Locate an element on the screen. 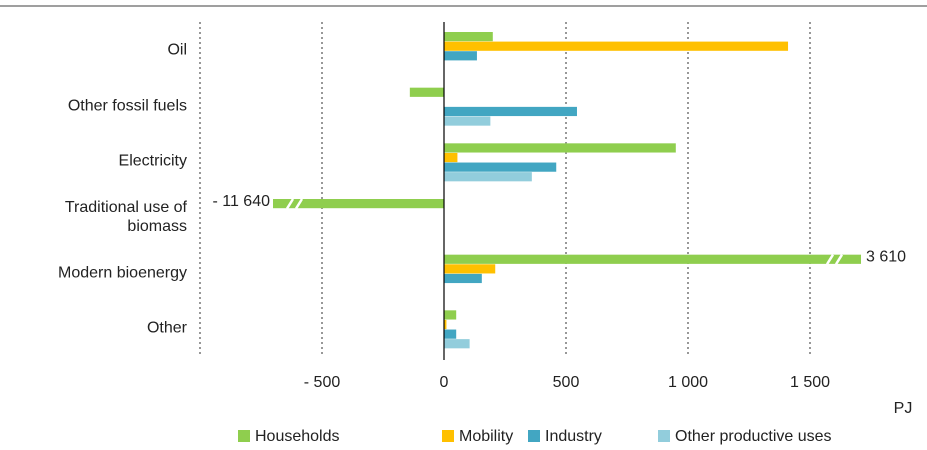 The image size is (927, 450). legend-label: Industry is located at coordinates (573, 436).